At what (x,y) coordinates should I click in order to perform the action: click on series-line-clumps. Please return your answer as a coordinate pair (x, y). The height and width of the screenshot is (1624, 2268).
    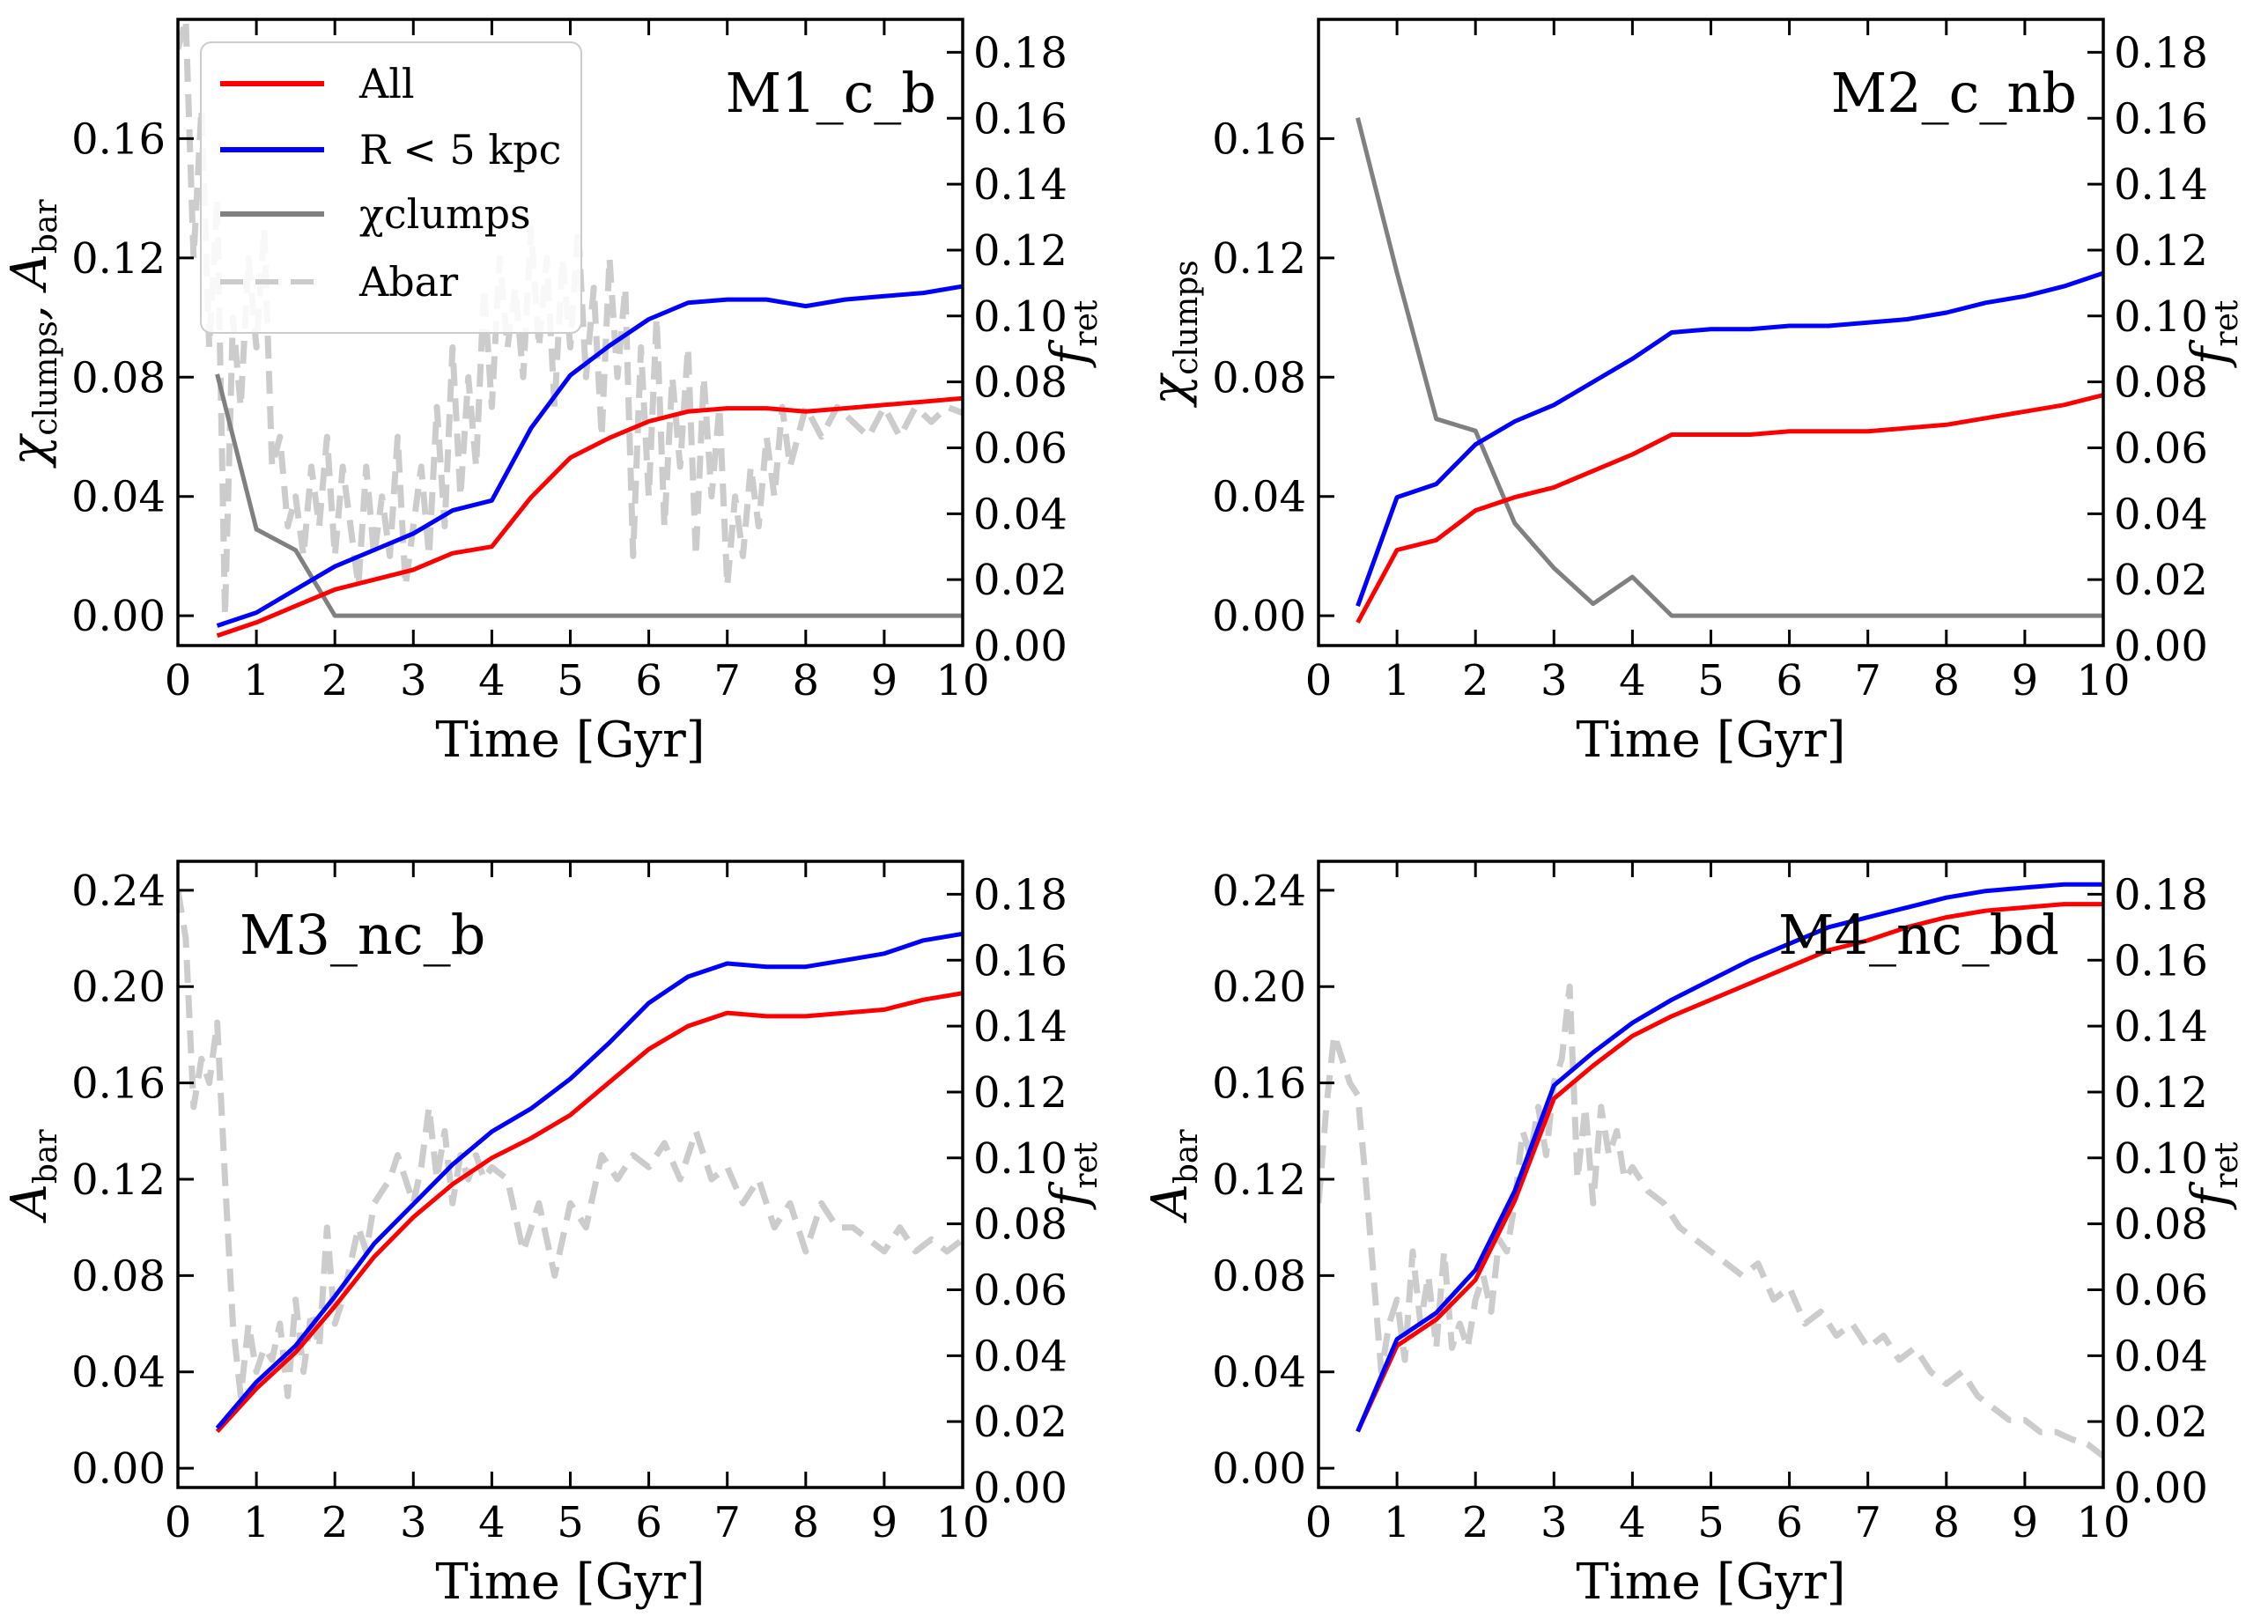
    Looking at the image, I should click on (589, 496).